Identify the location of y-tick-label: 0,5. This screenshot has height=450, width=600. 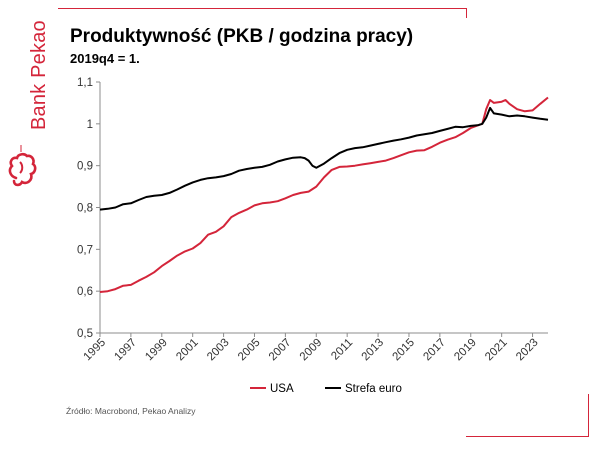
(85, 334).